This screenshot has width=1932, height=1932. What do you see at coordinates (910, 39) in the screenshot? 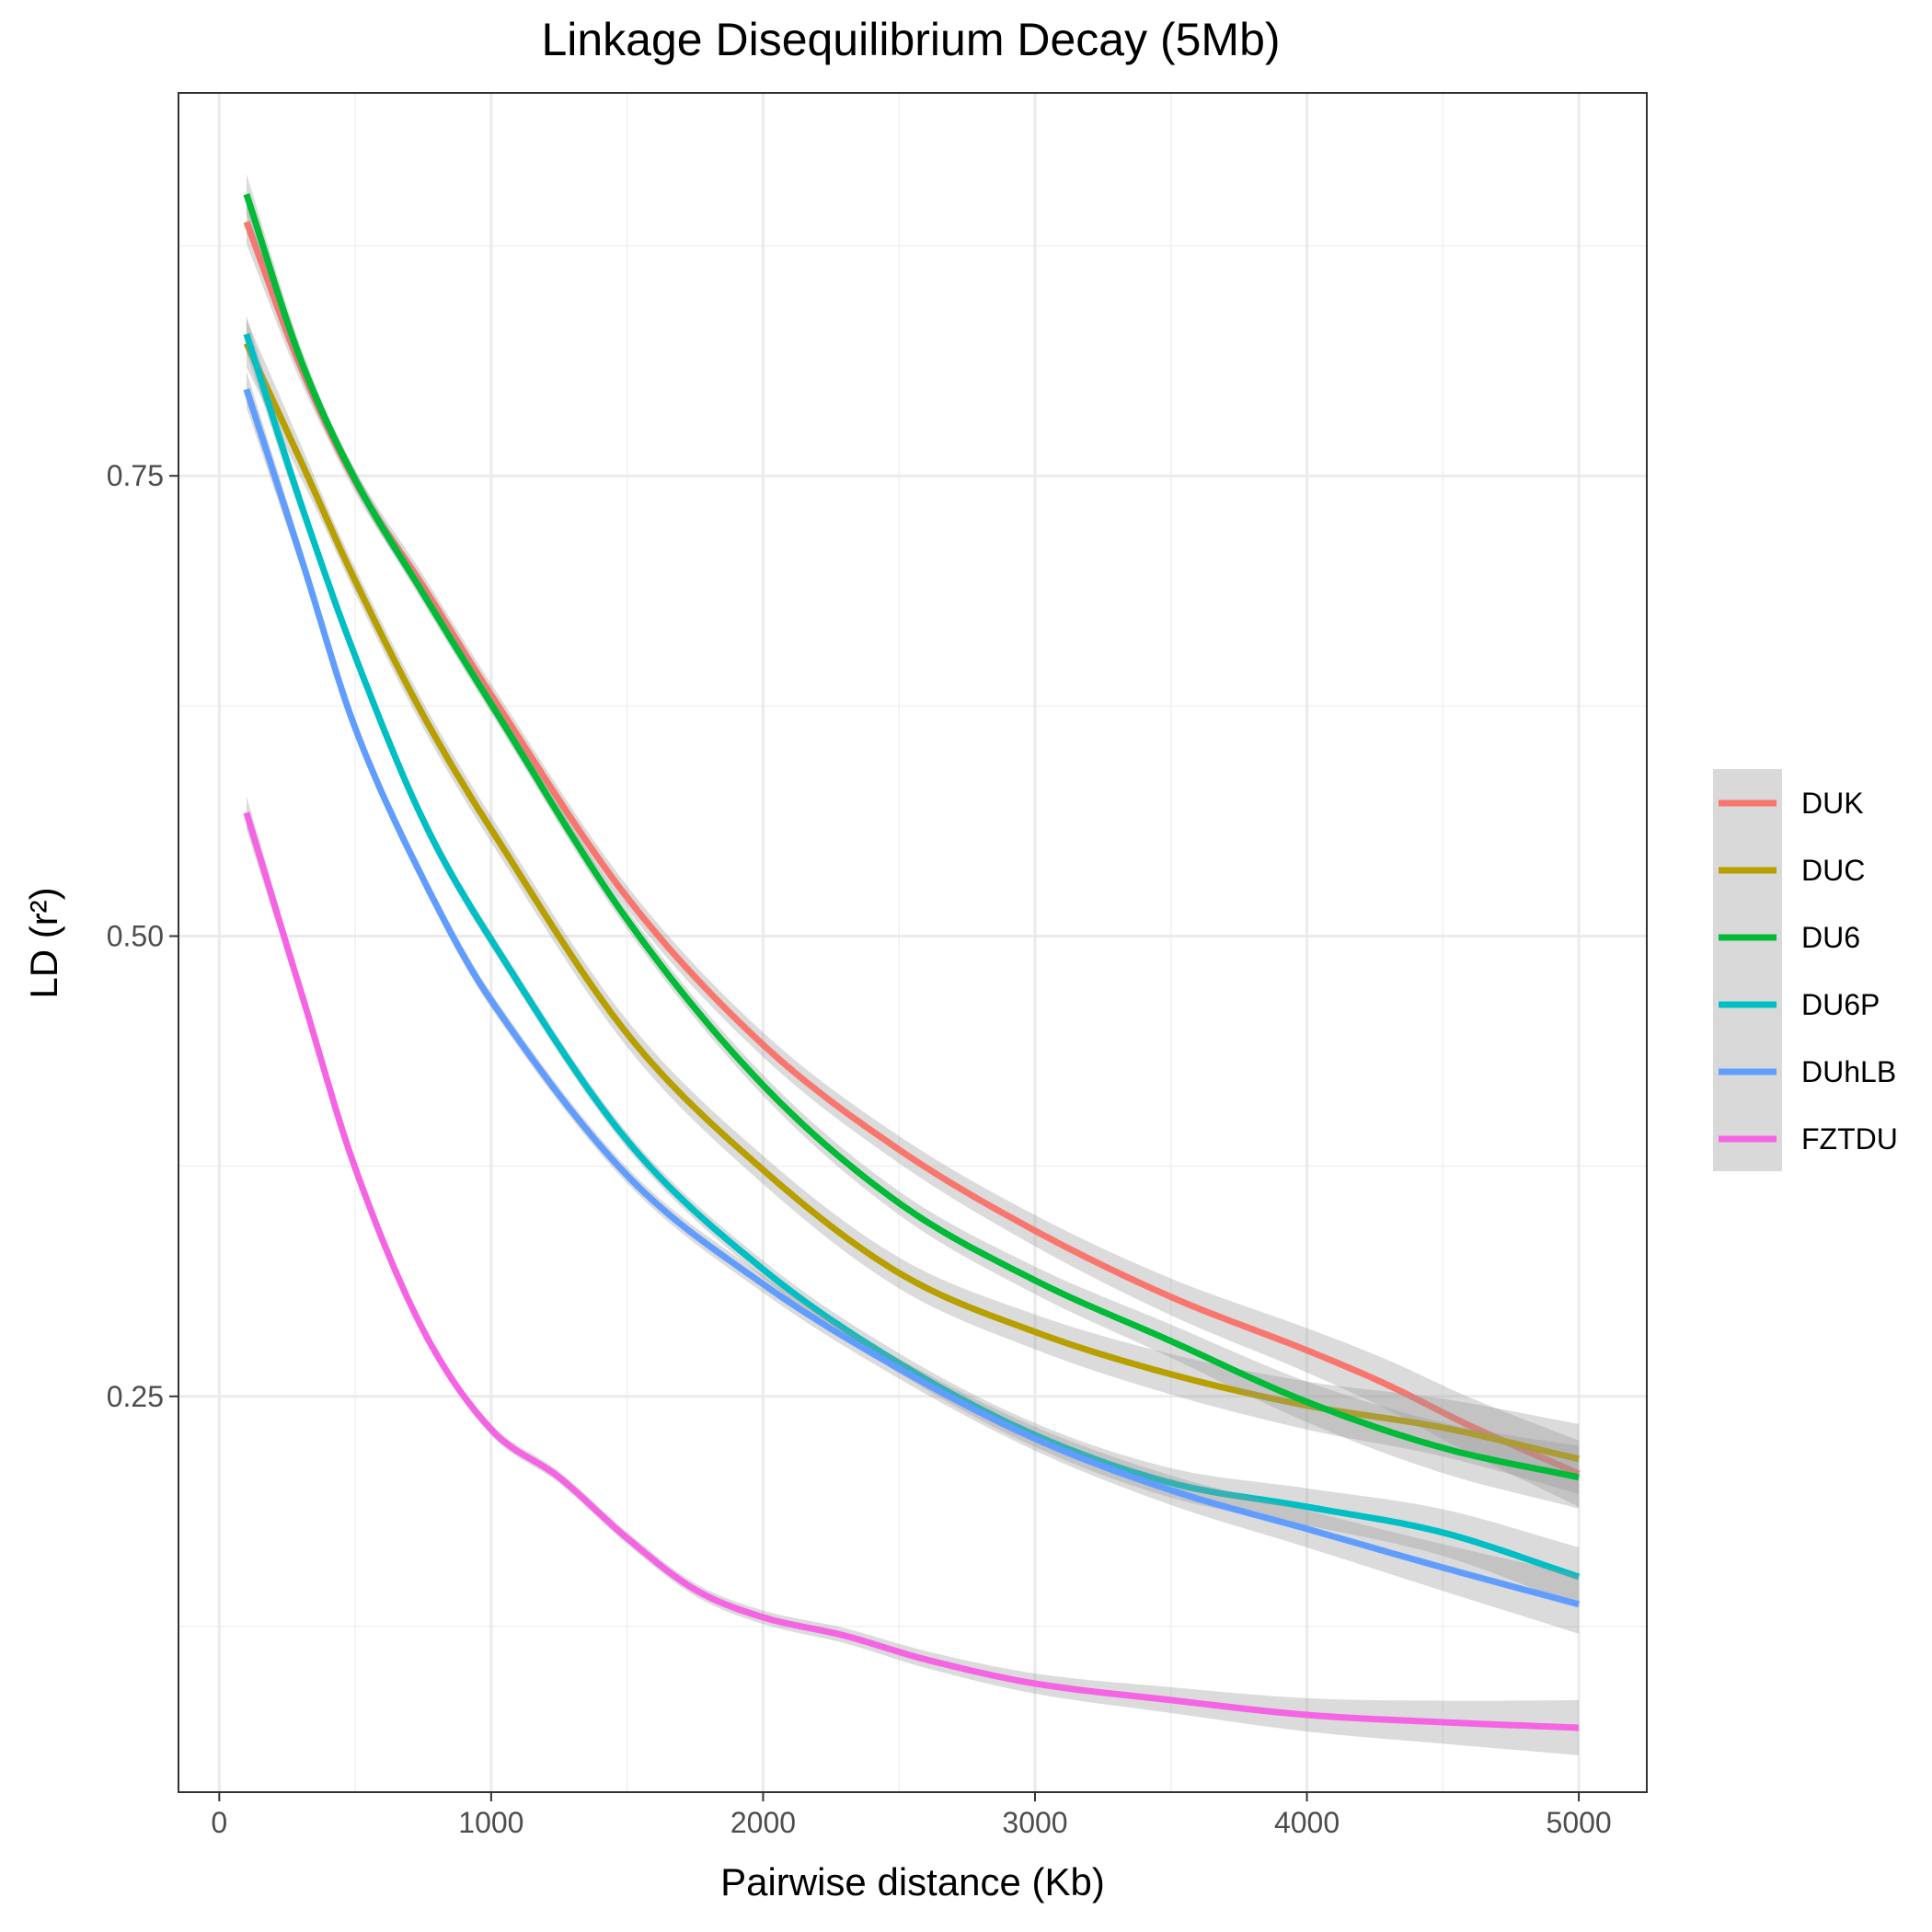
I see `chart-title: Linkage Disequilibrium Decay (5Mb)` at bounding box center [910, 39].